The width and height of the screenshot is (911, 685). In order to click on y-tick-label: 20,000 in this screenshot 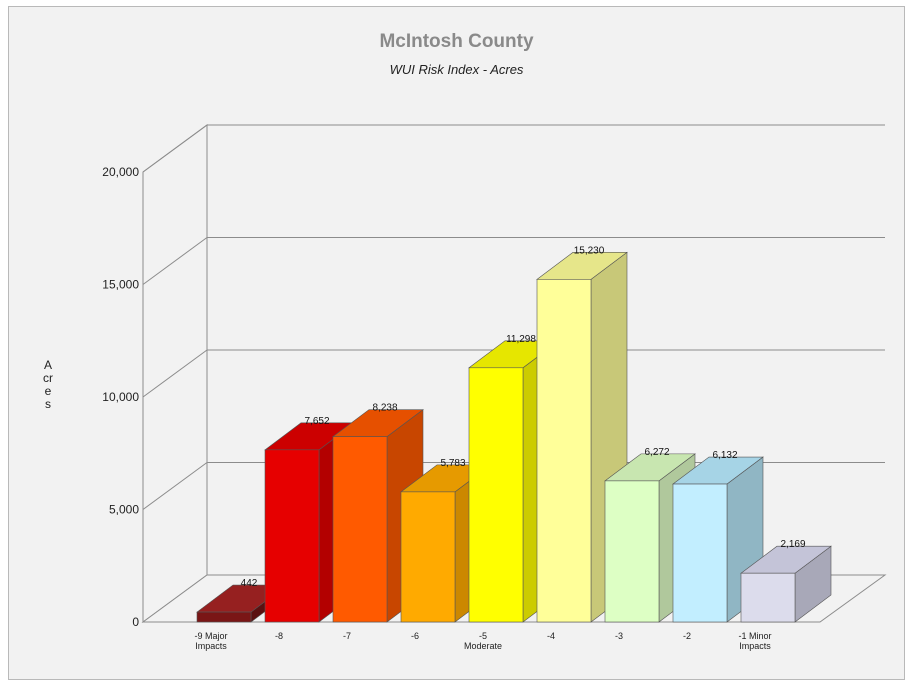, I will do `click(120, 172)`.